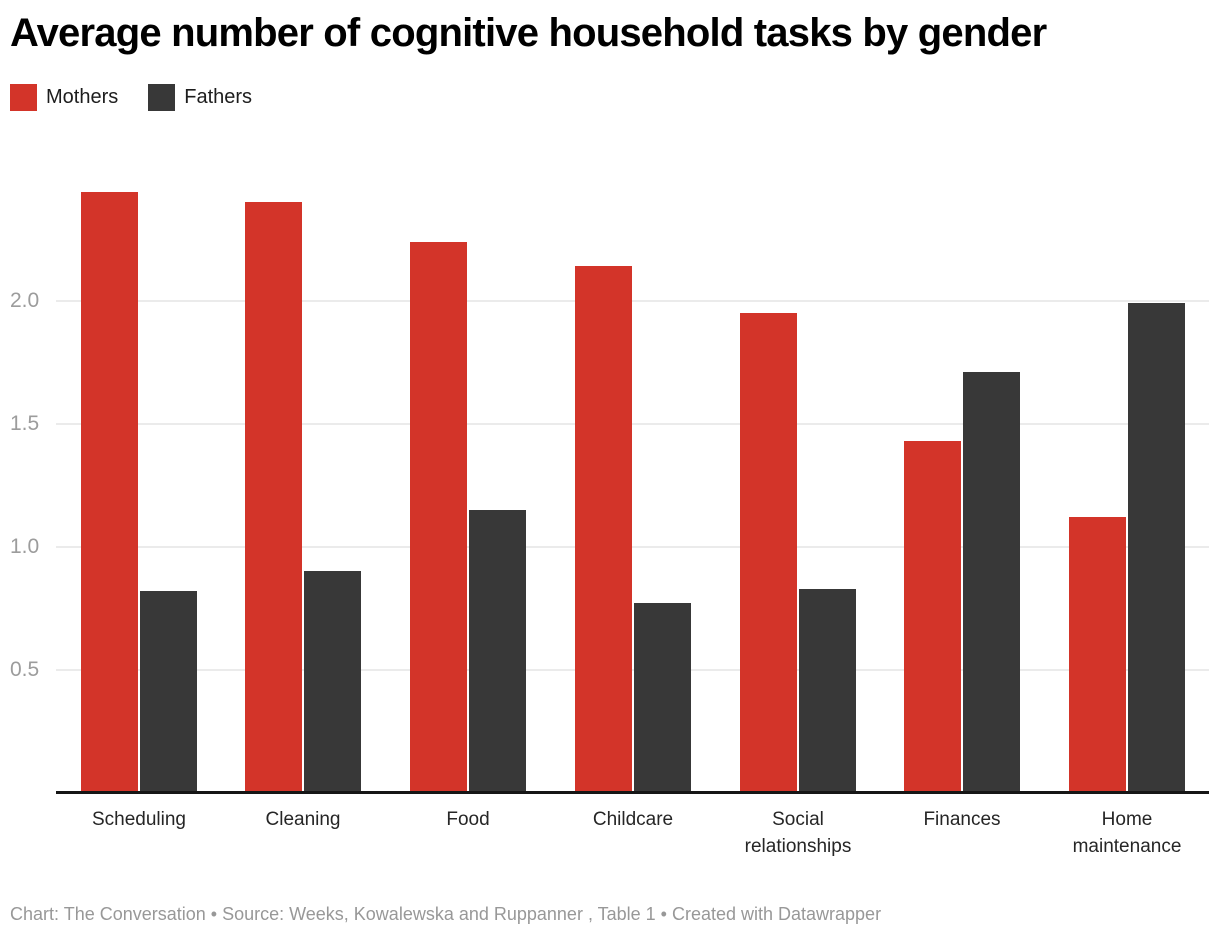 The height and width of the screenshot is (942, 1220). What do you see at coordinates (962, 819) in the screenshot?
I see `x-tick-label-finances: Finances` at bounding box center [962, 819].